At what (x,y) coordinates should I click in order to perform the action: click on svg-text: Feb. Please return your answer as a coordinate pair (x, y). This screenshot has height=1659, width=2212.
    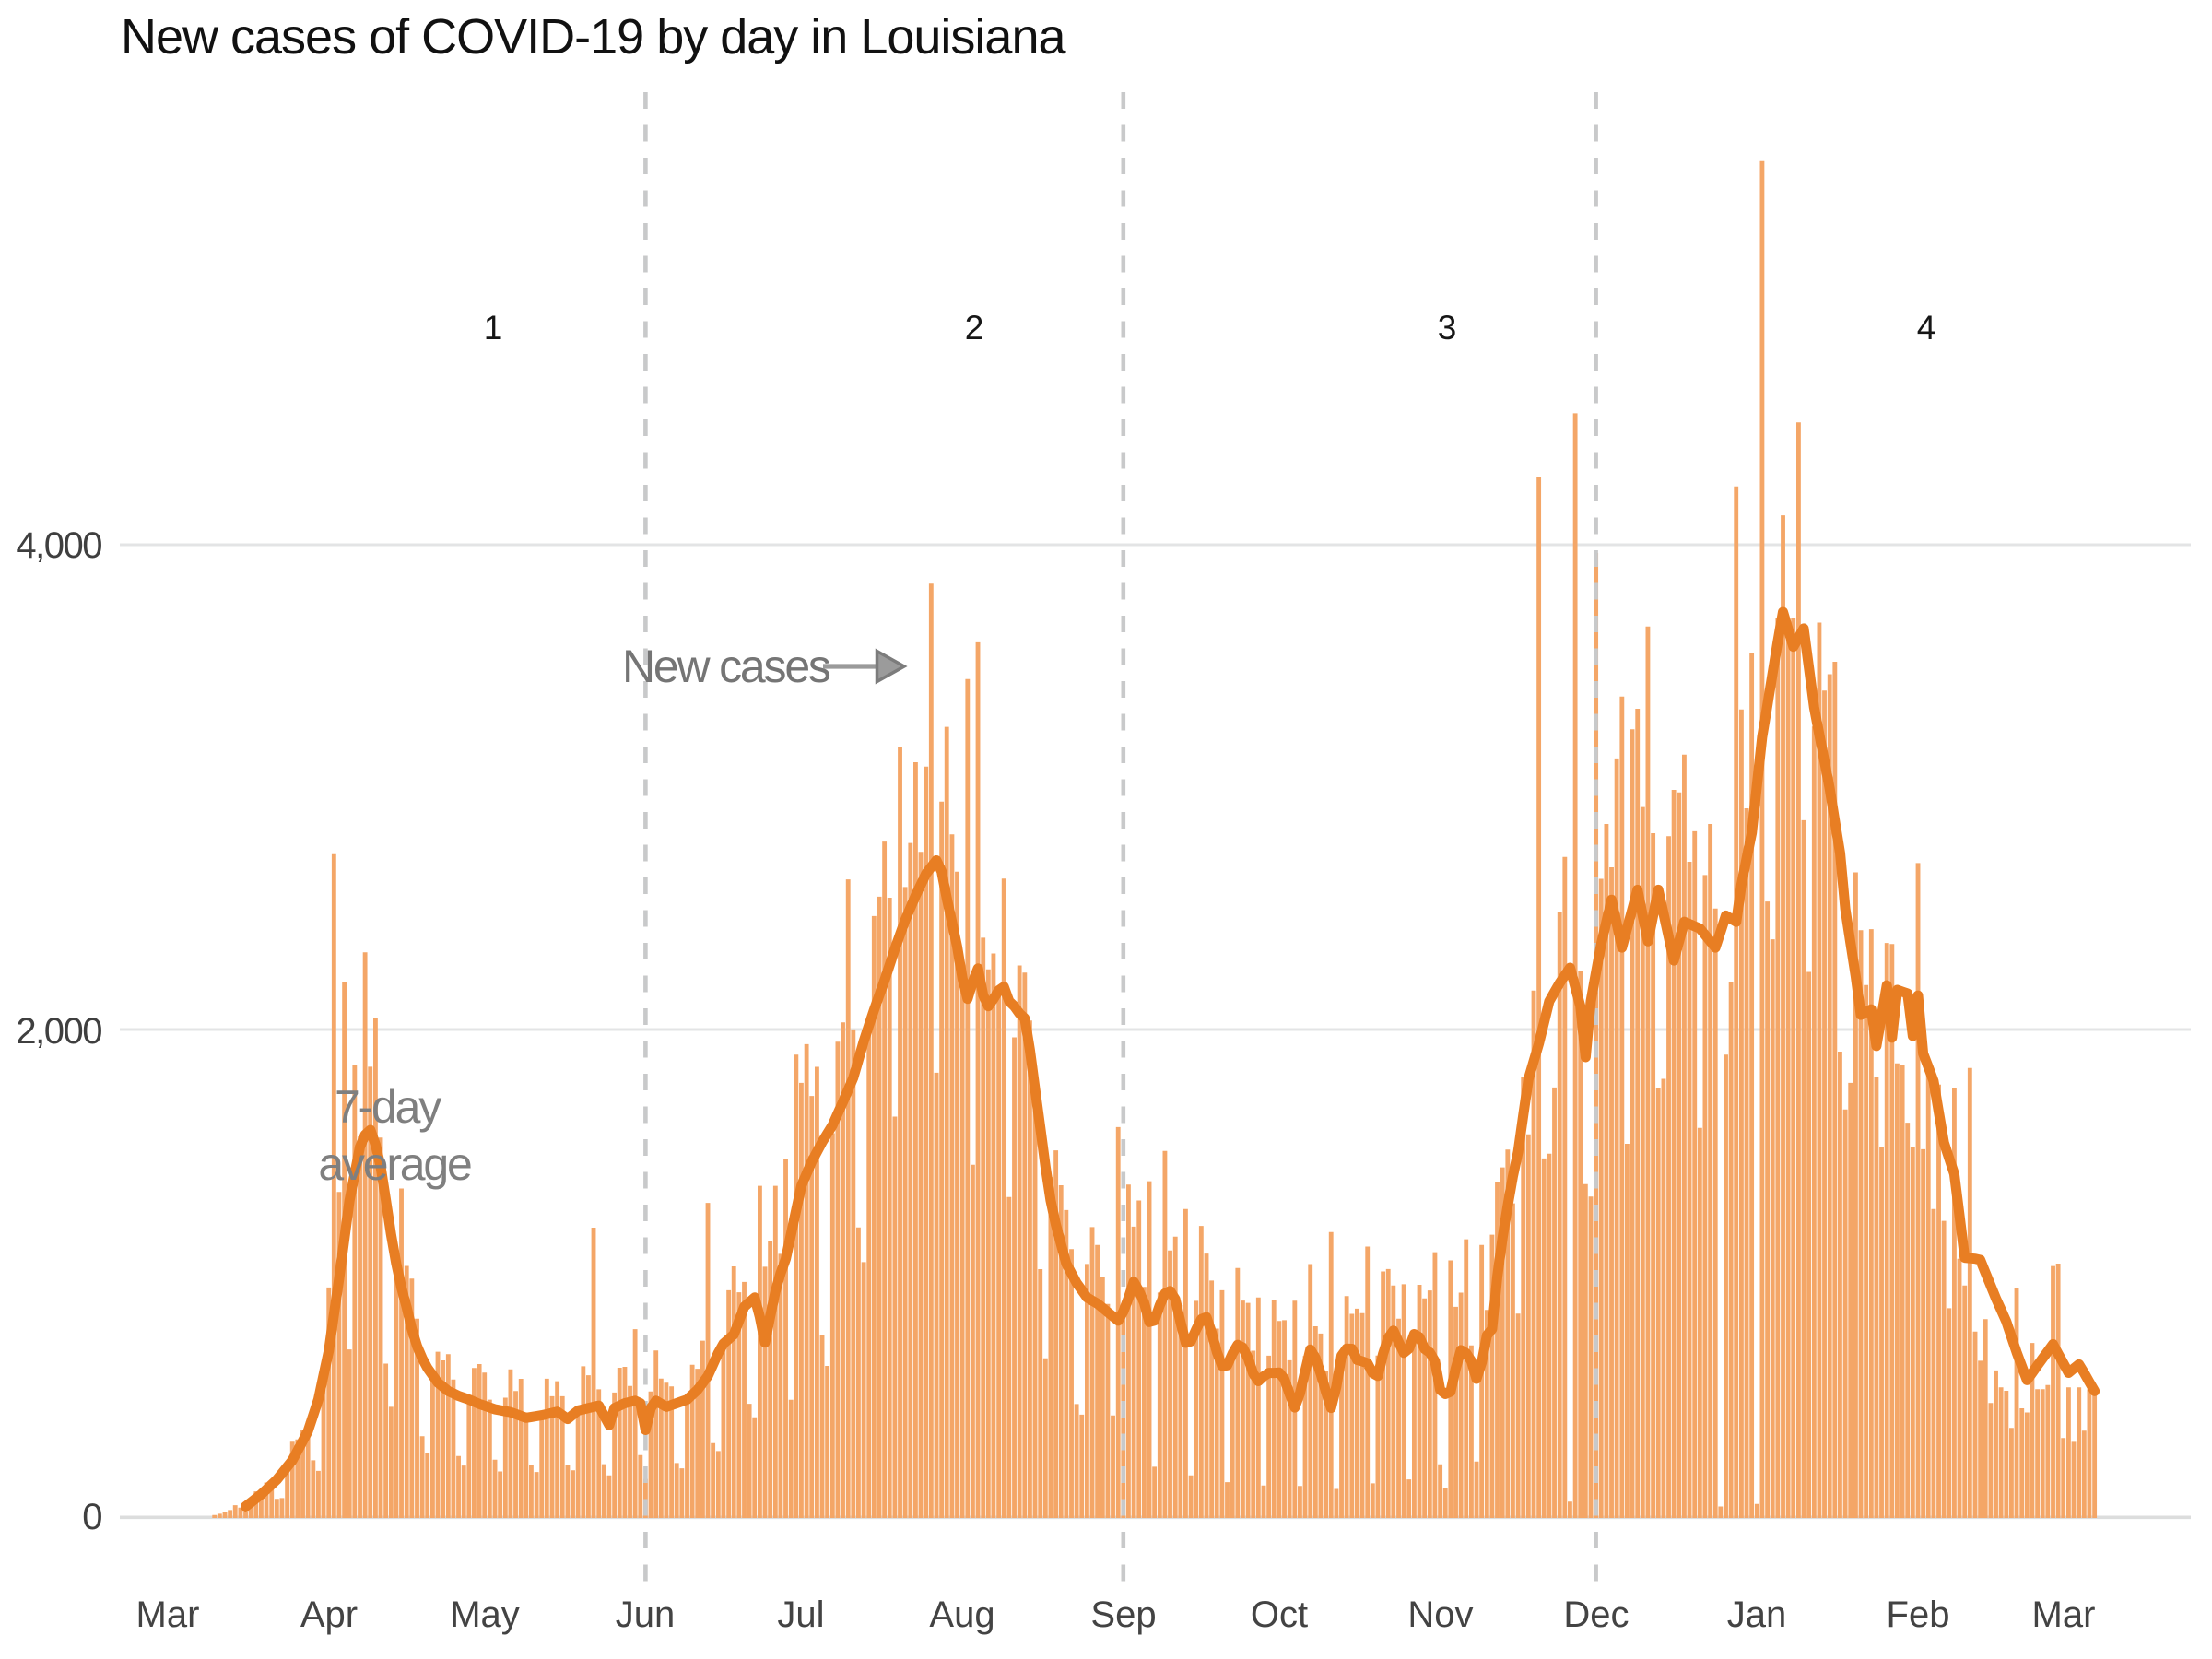
    Looking at the image, I should click on (1918, 1614).